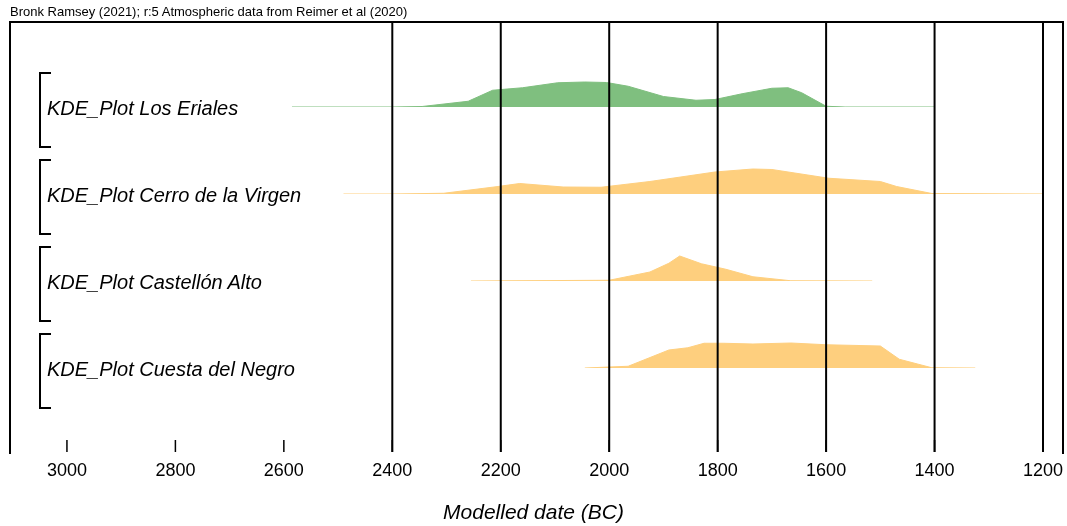 The height and width of the screenshot is (526, 1067). I want to click on x-tick-label: 2600, so click(283, 469).